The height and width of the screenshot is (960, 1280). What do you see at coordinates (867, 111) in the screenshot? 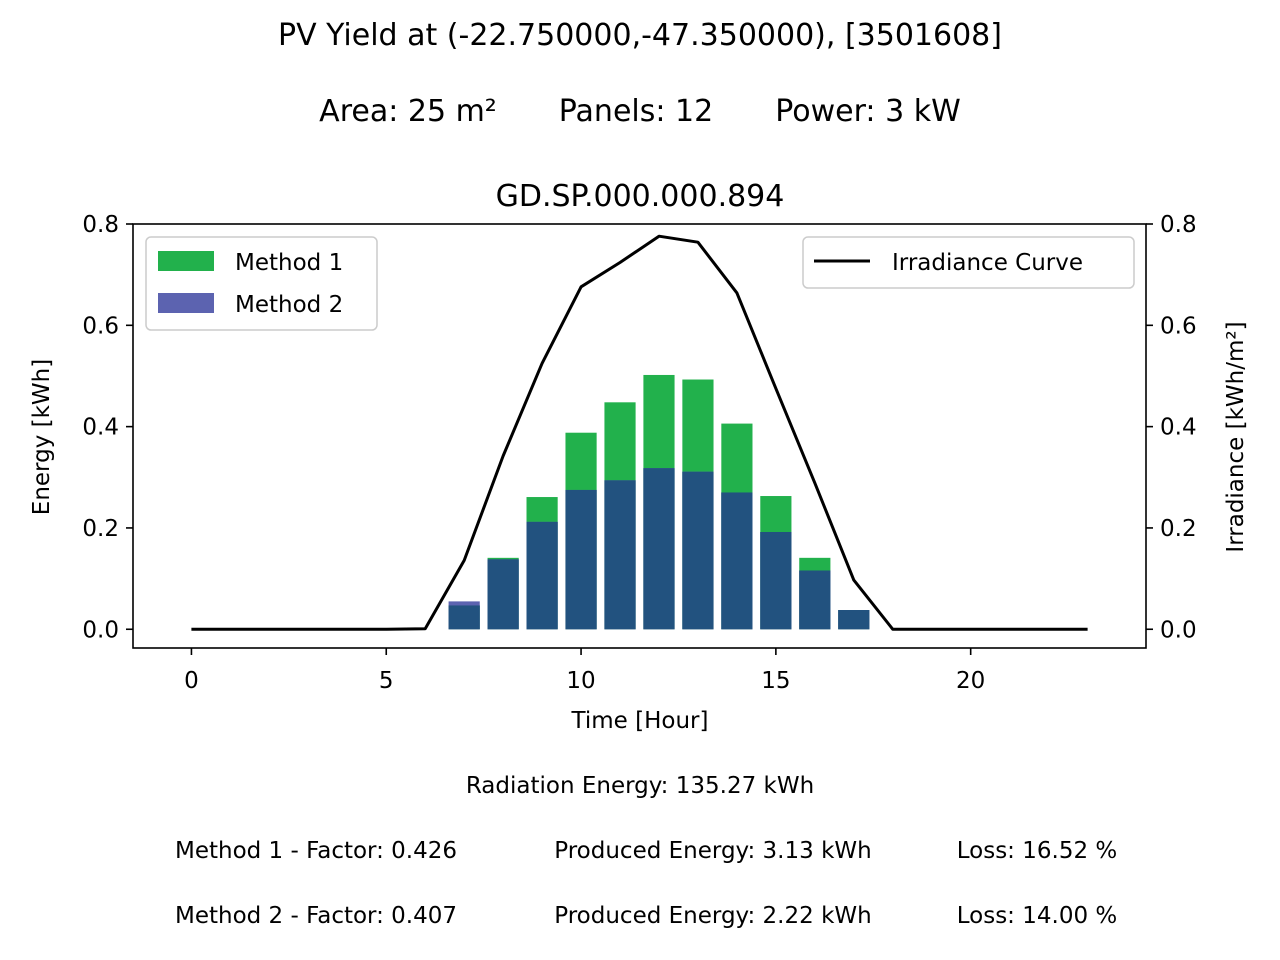
I see `spec-power: Power: 3 kW` at bounding box center [867, 111].